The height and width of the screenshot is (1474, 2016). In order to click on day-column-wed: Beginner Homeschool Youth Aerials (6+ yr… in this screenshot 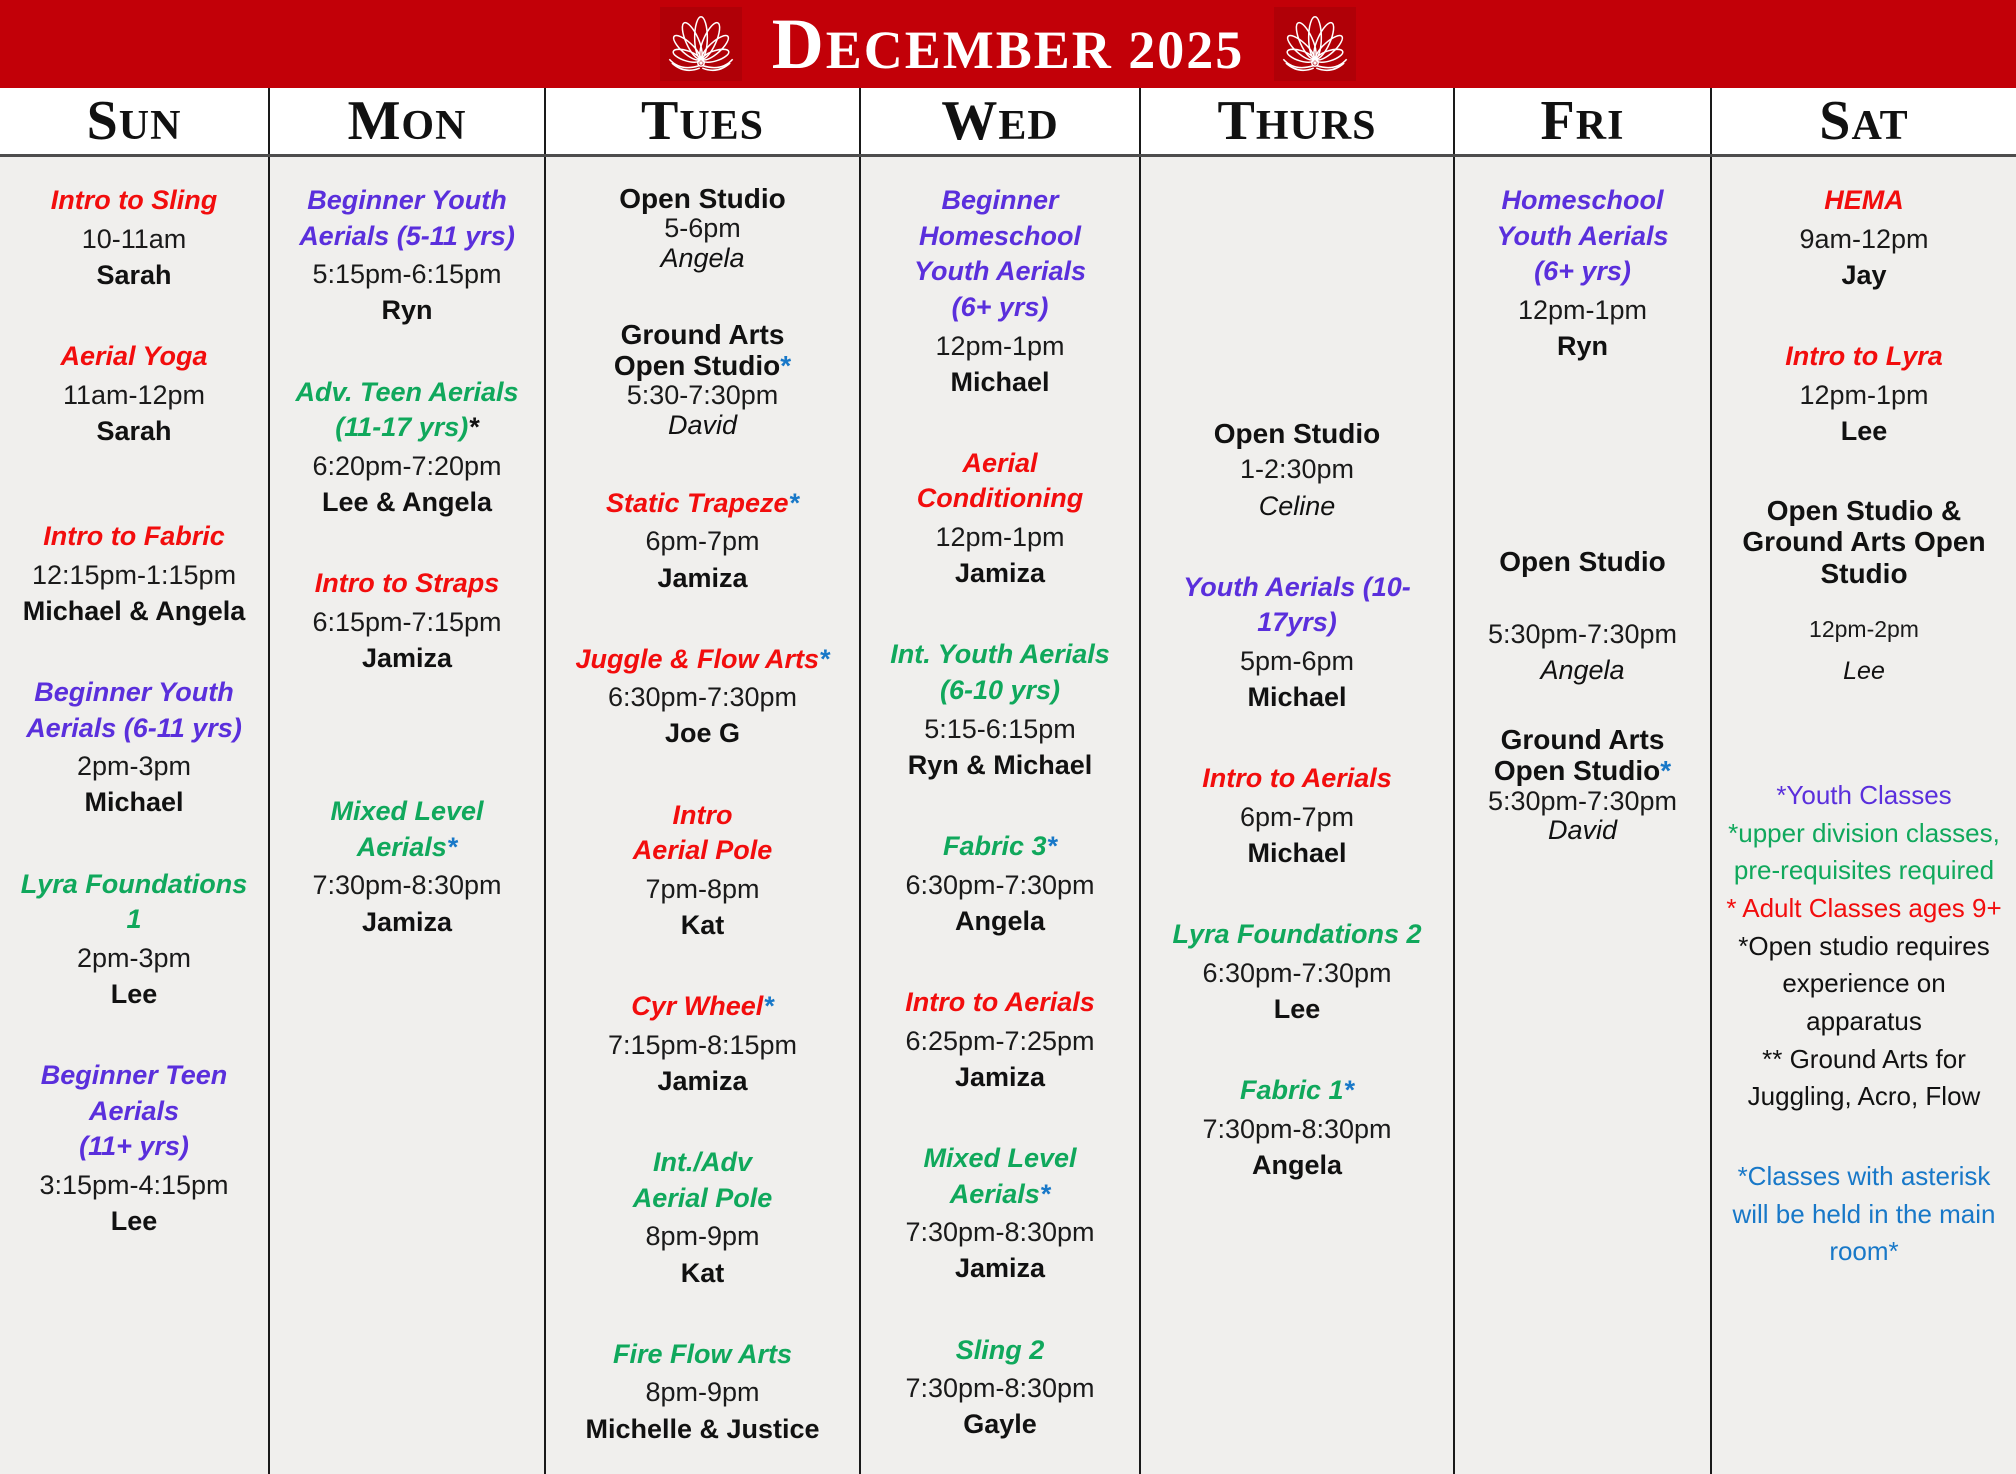, I will do `click(999, 815)`.